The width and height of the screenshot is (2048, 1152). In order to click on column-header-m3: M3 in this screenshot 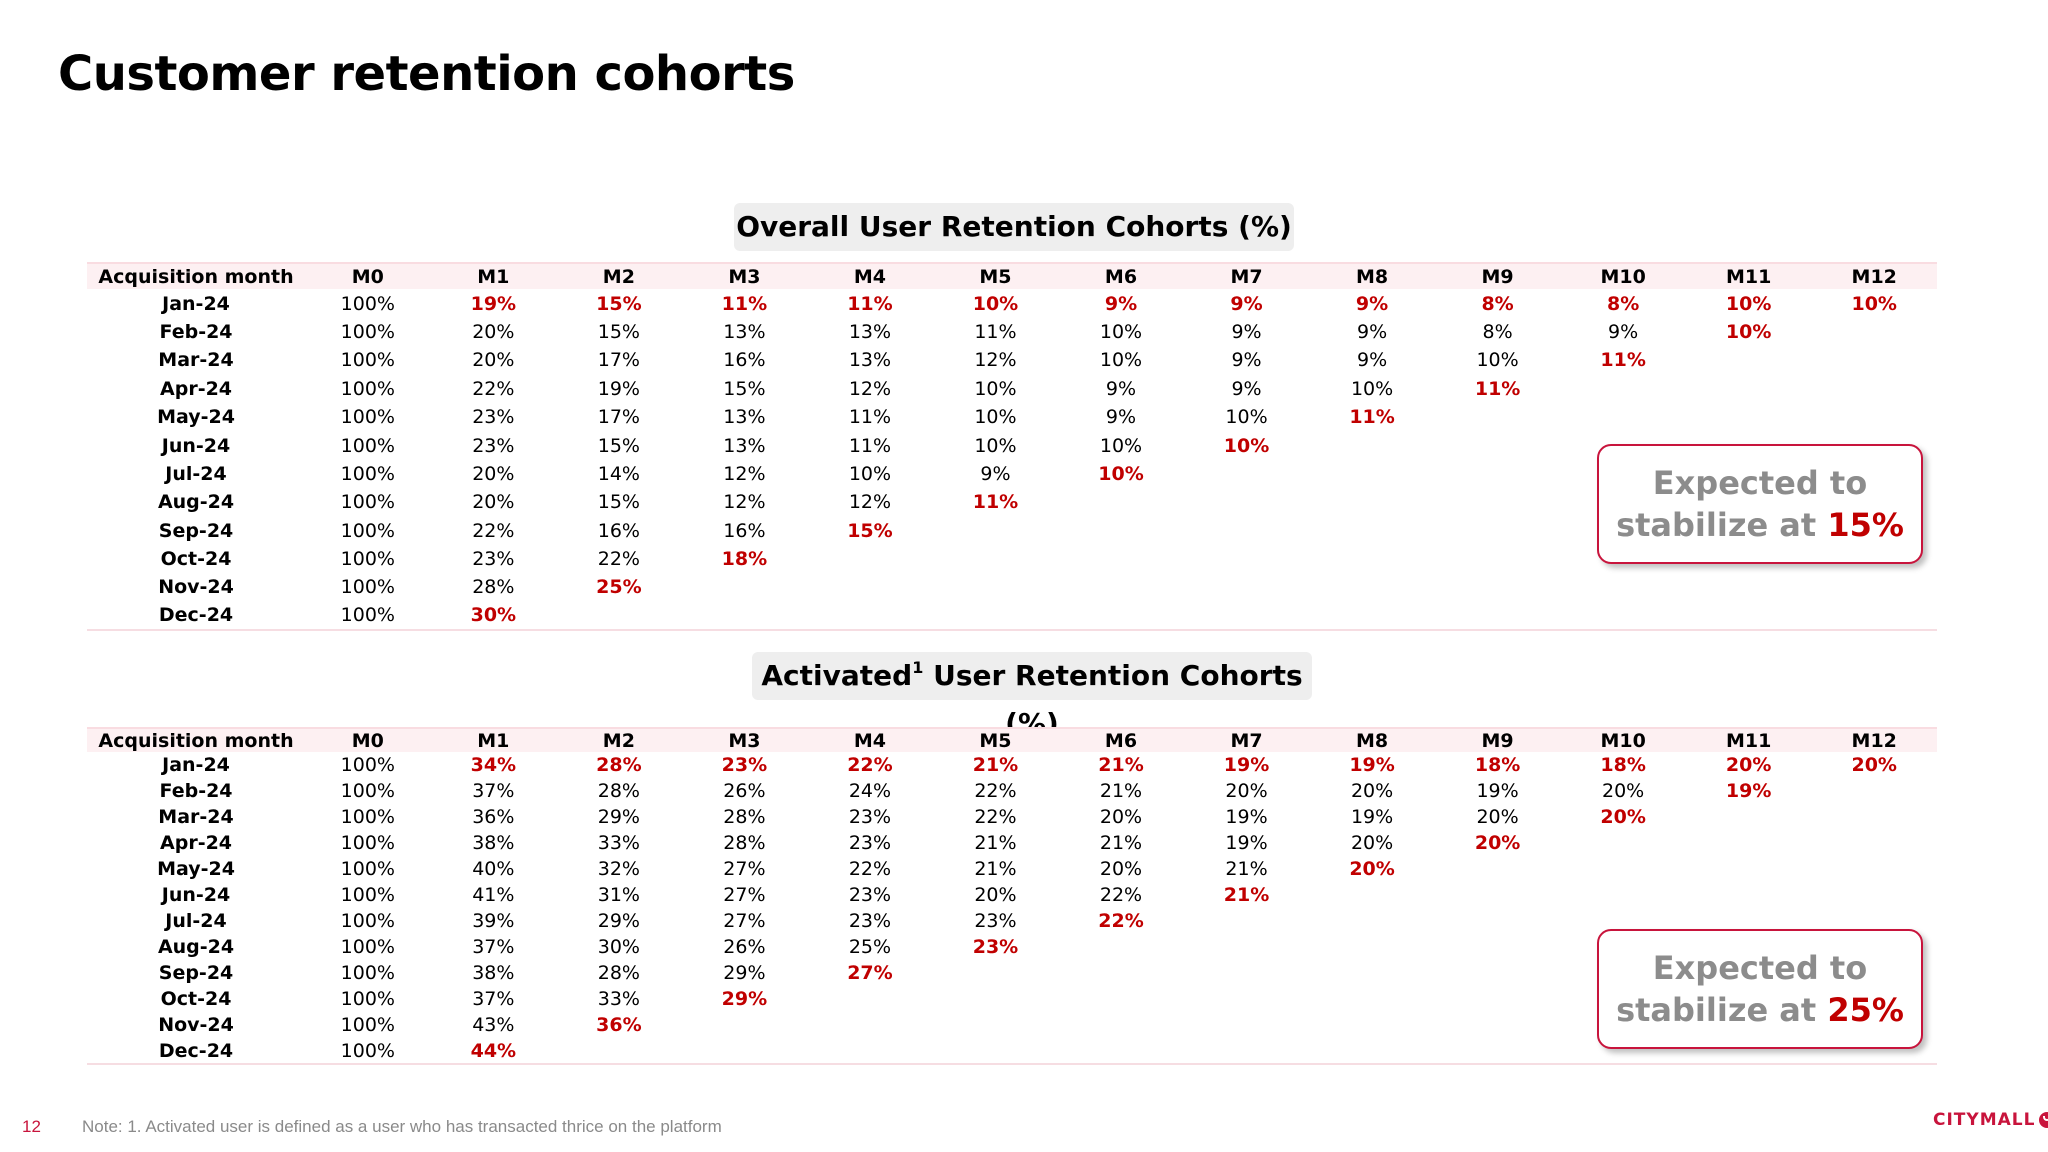, I will do `click(744, 276)`.